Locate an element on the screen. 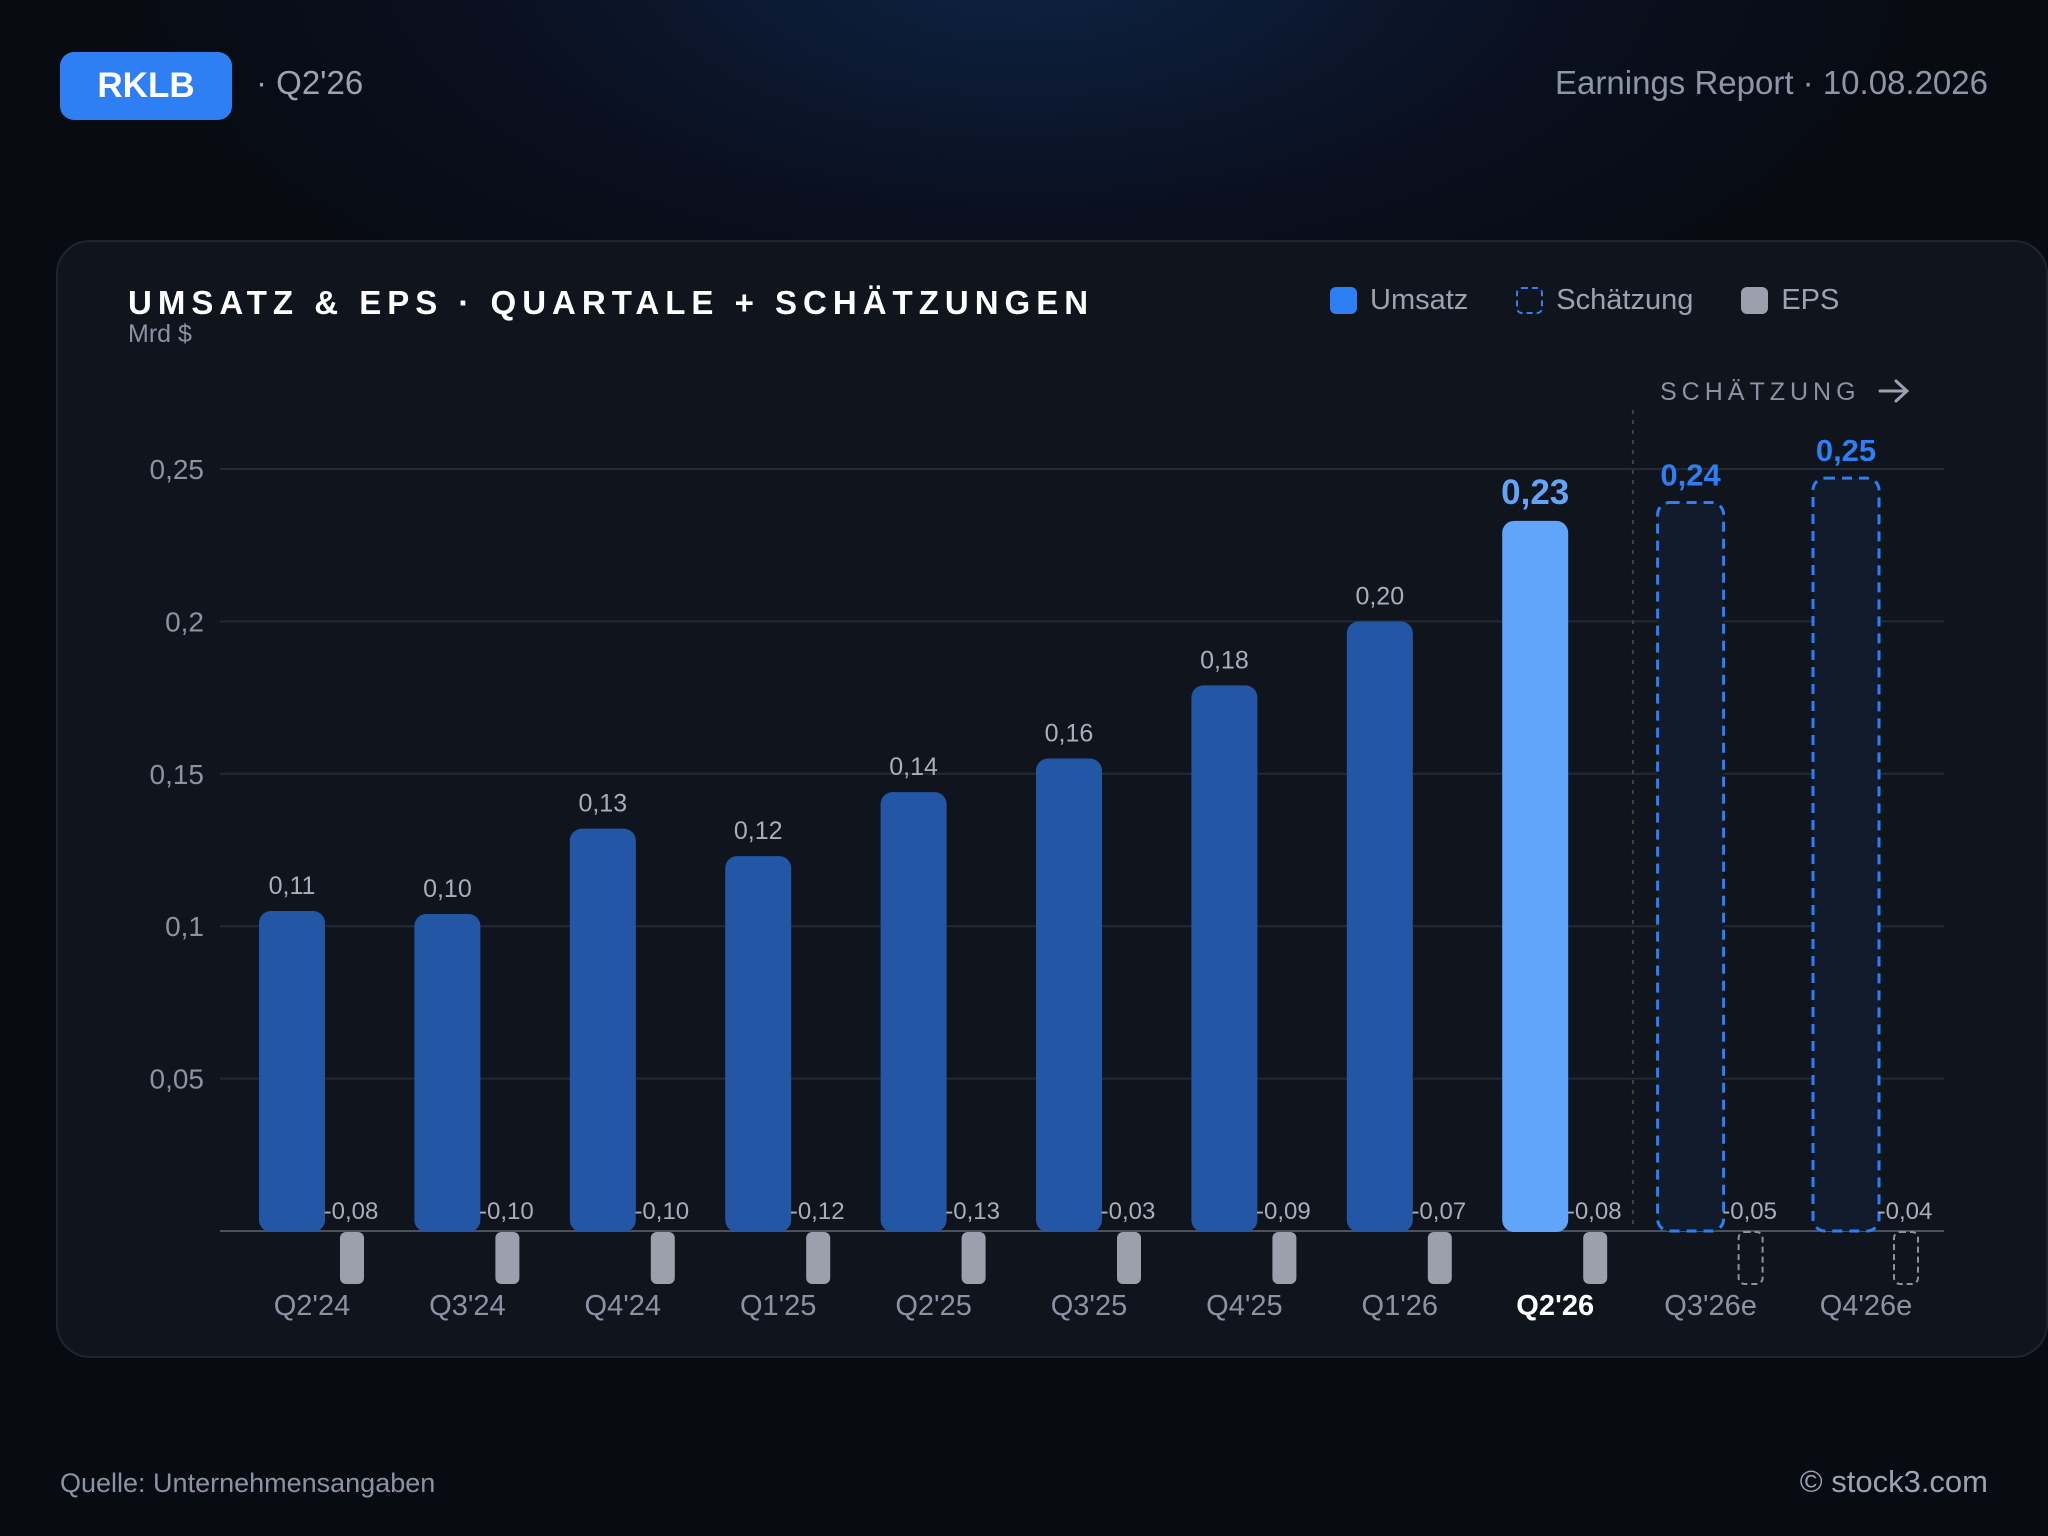  x-tick-label: Q3'24 is located at coordinates (467, 1306).